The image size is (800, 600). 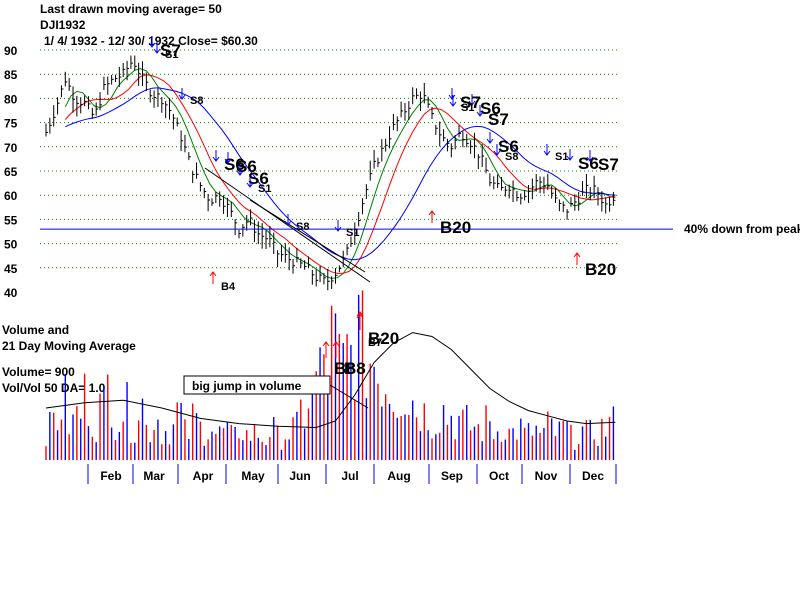 I want to click on y-tick-label: 85, so click(x=11, y=75).